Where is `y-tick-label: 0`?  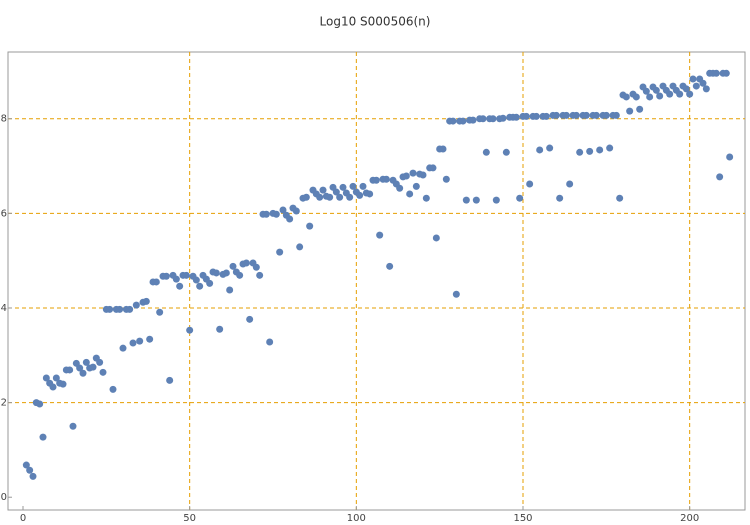 y-tick-label: 0 is located at coordinates (4, 497).